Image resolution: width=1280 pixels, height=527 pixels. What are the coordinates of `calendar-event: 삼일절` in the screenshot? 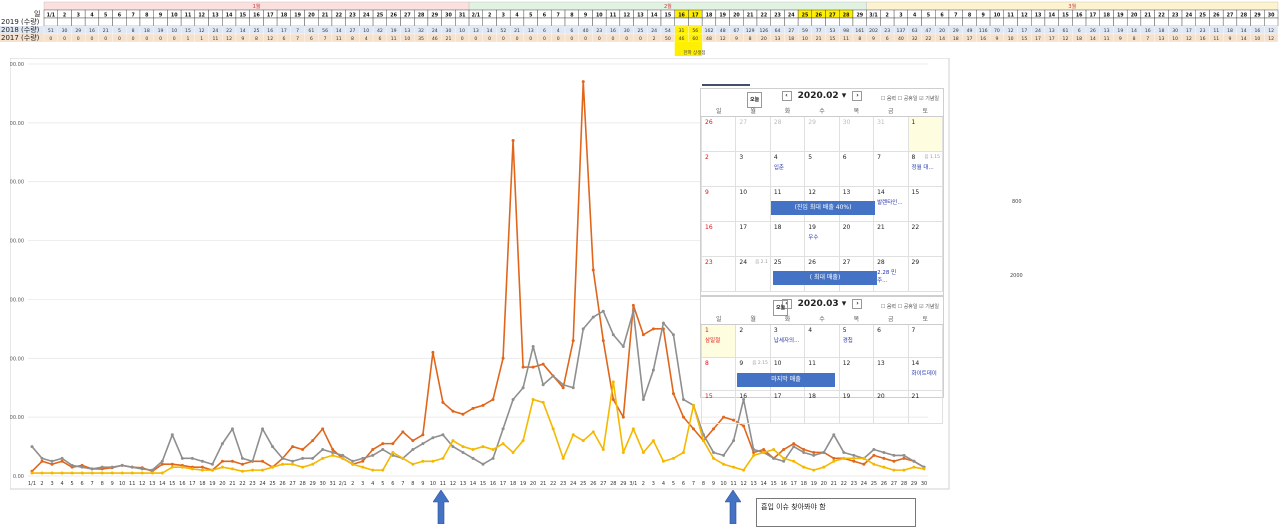 It's located at (713, 341).